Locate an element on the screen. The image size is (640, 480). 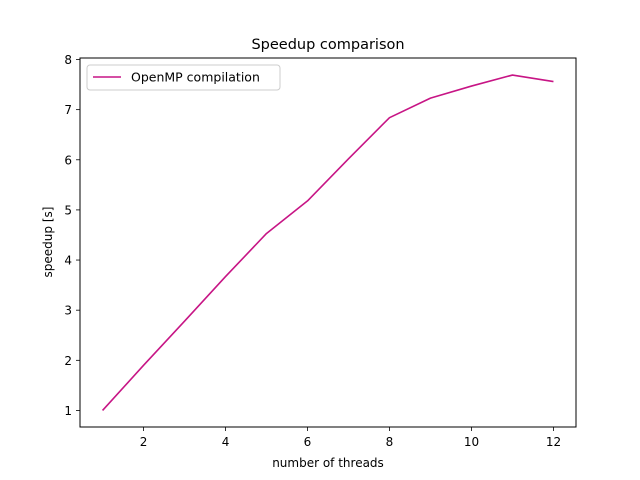
legend-box is located at coordinates (183, 77).